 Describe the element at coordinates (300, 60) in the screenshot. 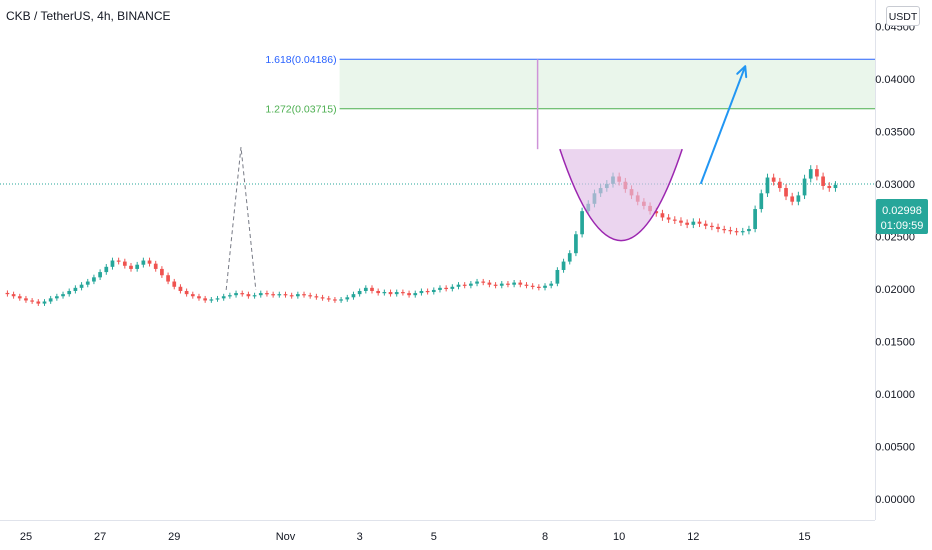

I see `fib-level-label: 1.618(0.04186)` at that location.